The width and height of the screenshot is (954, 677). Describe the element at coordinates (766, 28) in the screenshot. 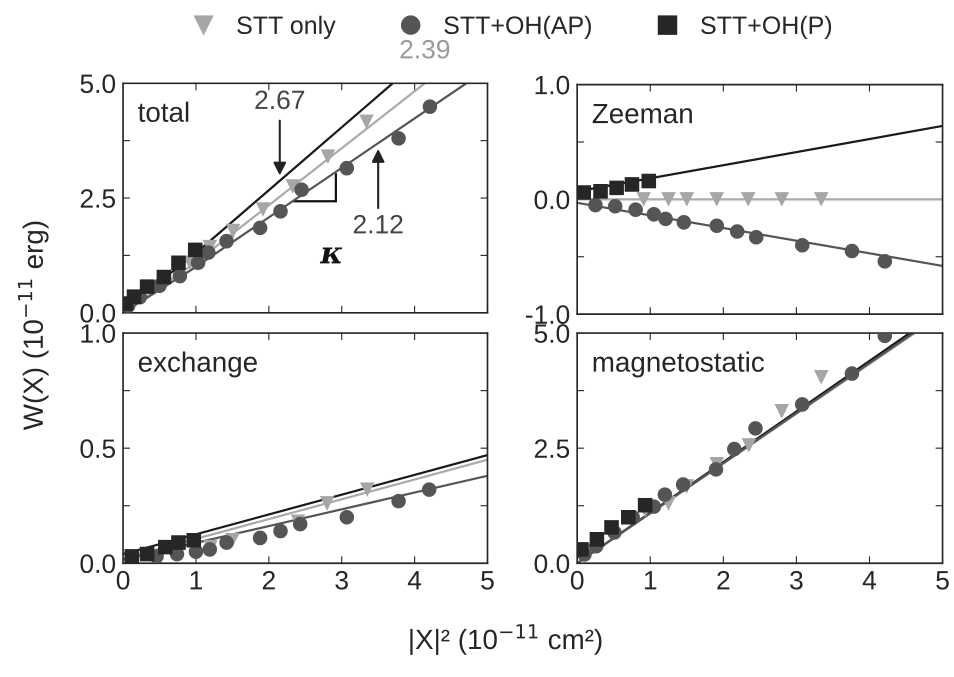

I see `legend-label: STT+OH(P)` at that location.